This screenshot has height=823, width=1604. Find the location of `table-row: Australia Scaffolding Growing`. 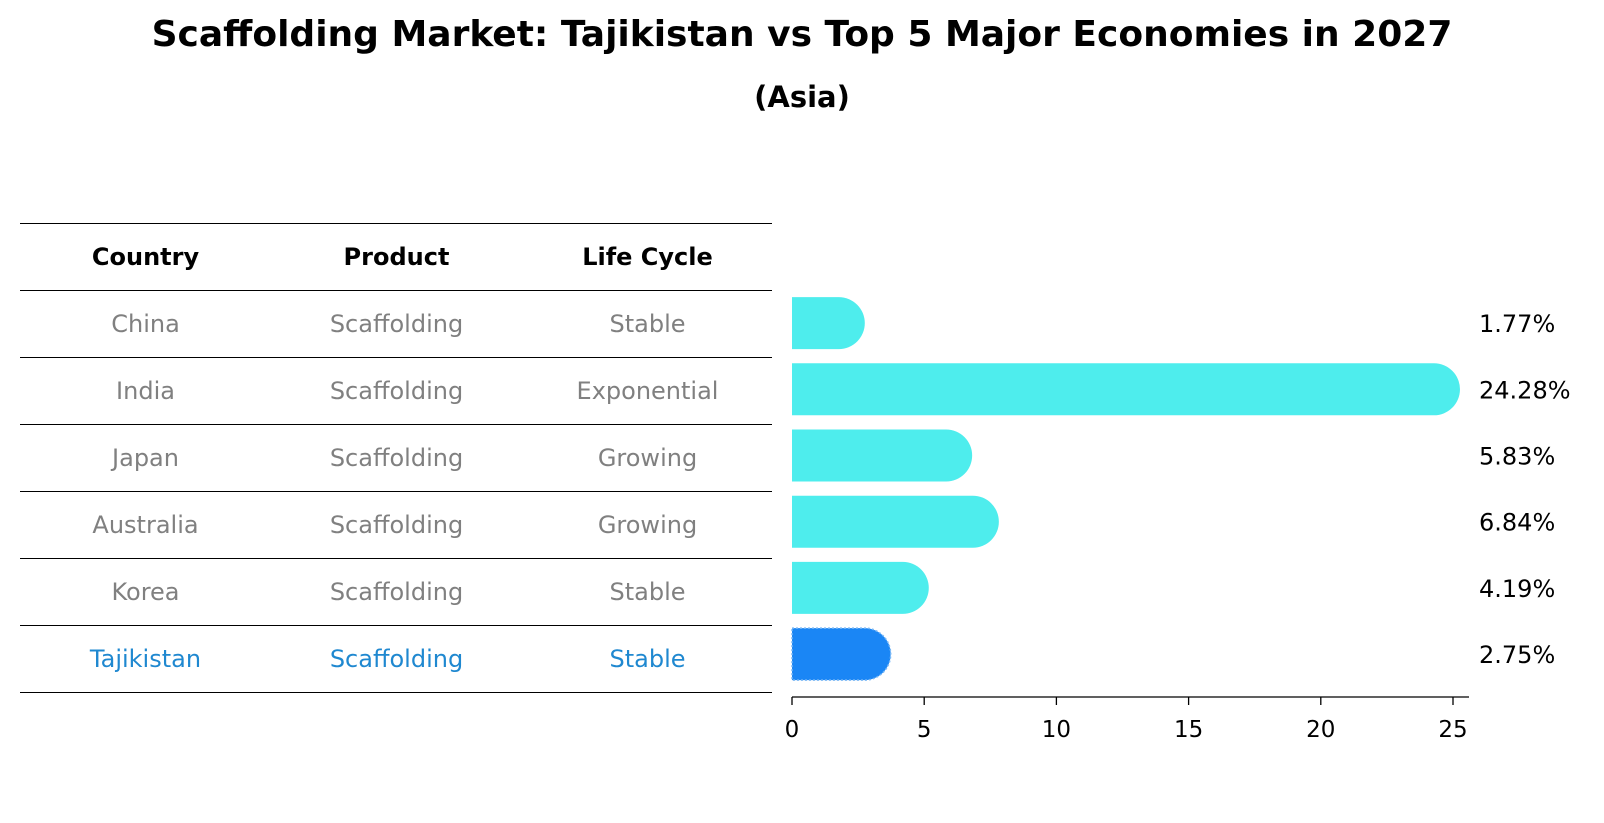

table-row: Australia Scaffolding Growing is located at coordinates (396, 524).